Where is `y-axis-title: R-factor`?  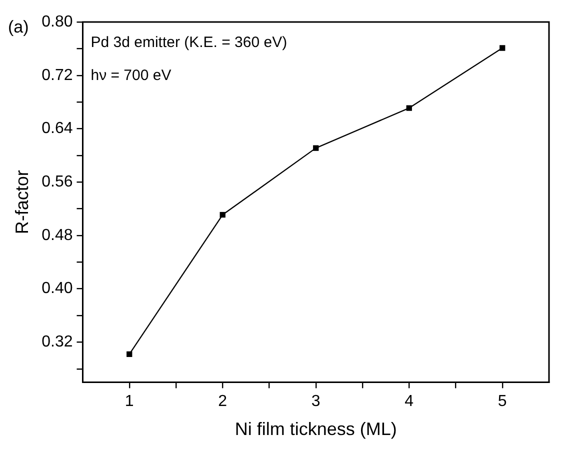 y-axis-title: R-factor is located at coordinates (22, 202).